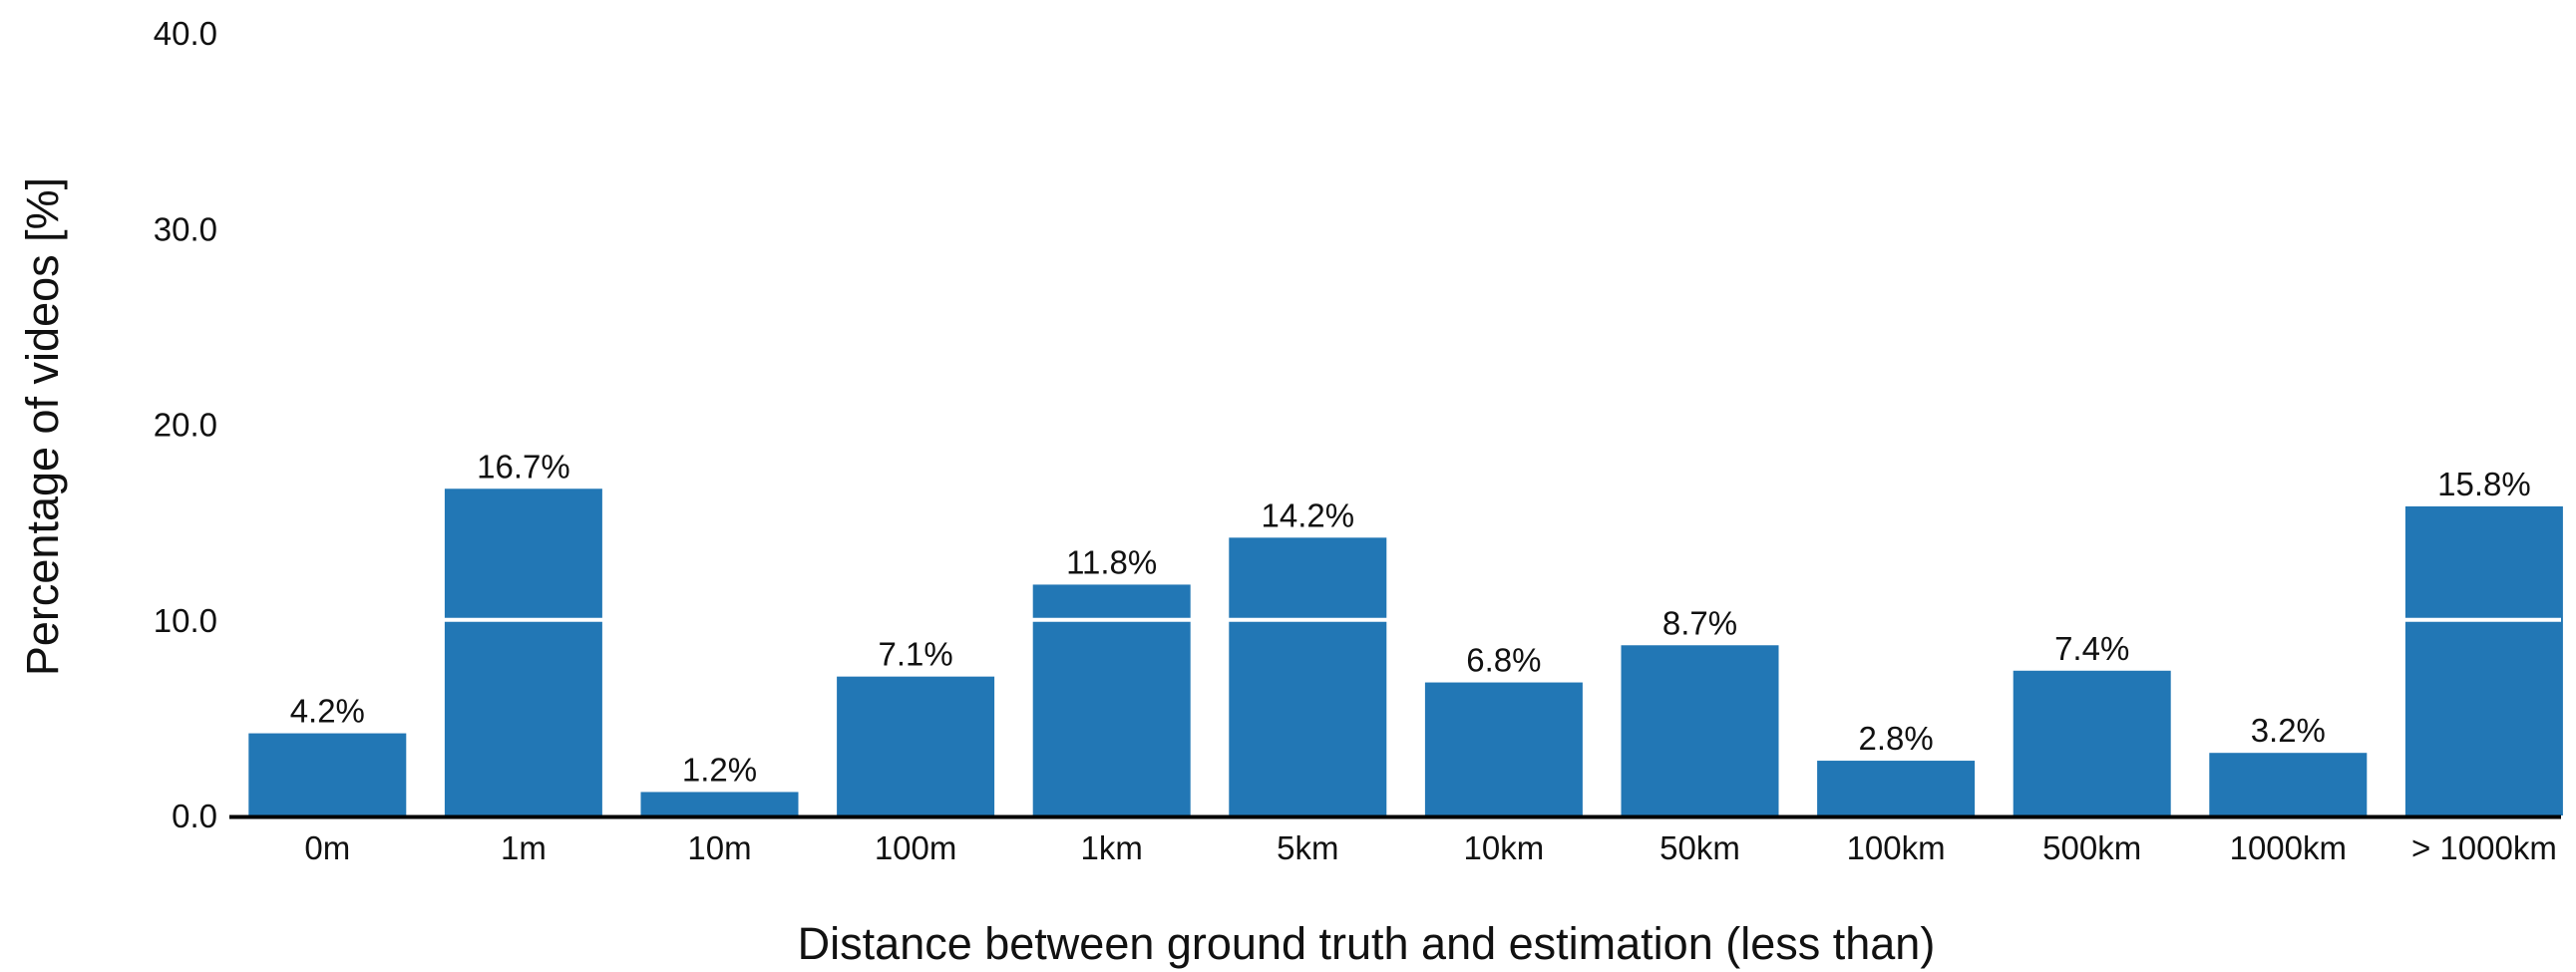  I want to click on x-tick-label: 1km, so click(1112, 847).